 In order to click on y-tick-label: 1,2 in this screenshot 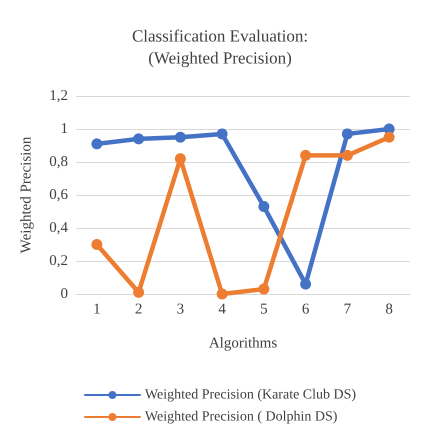, I will do `click(58, 96)`.